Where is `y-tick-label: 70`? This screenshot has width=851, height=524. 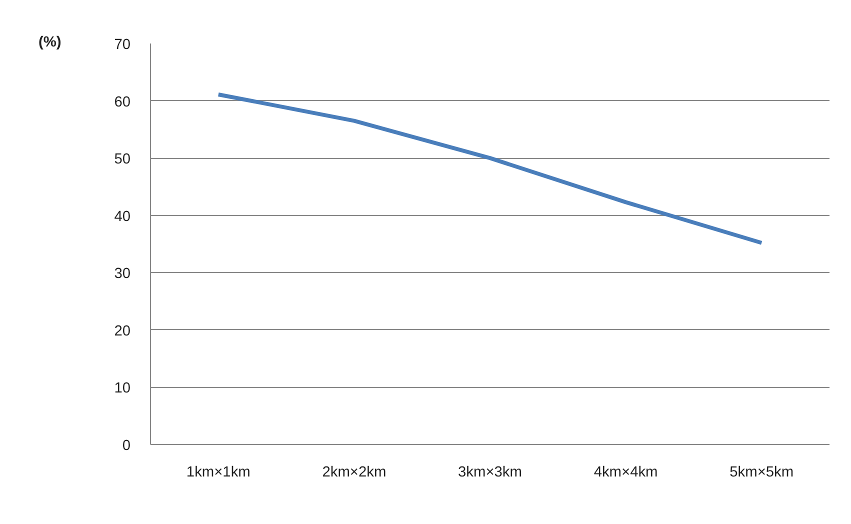 y-tick-label: 70 is located at coordinates (122, 45).